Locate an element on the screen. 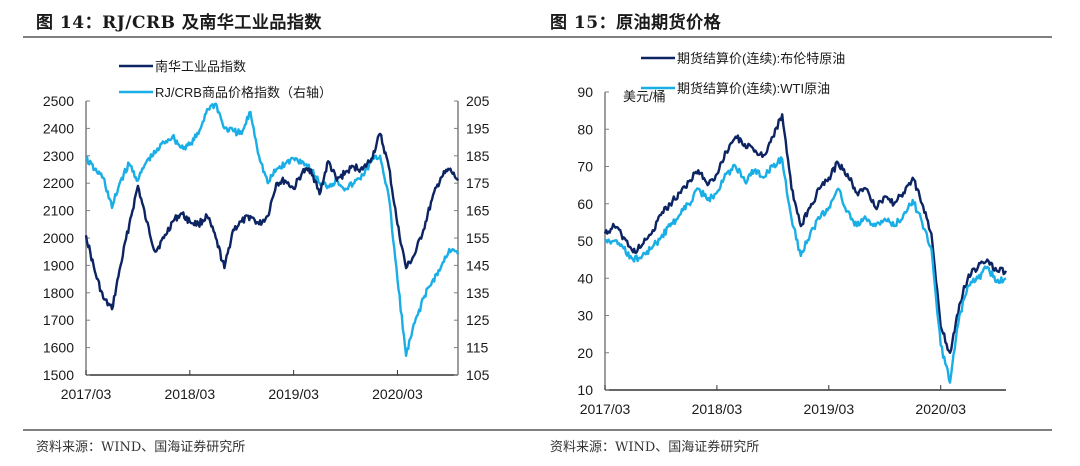  y-tick-label-left: 60 is located at coordinates (585, 204).